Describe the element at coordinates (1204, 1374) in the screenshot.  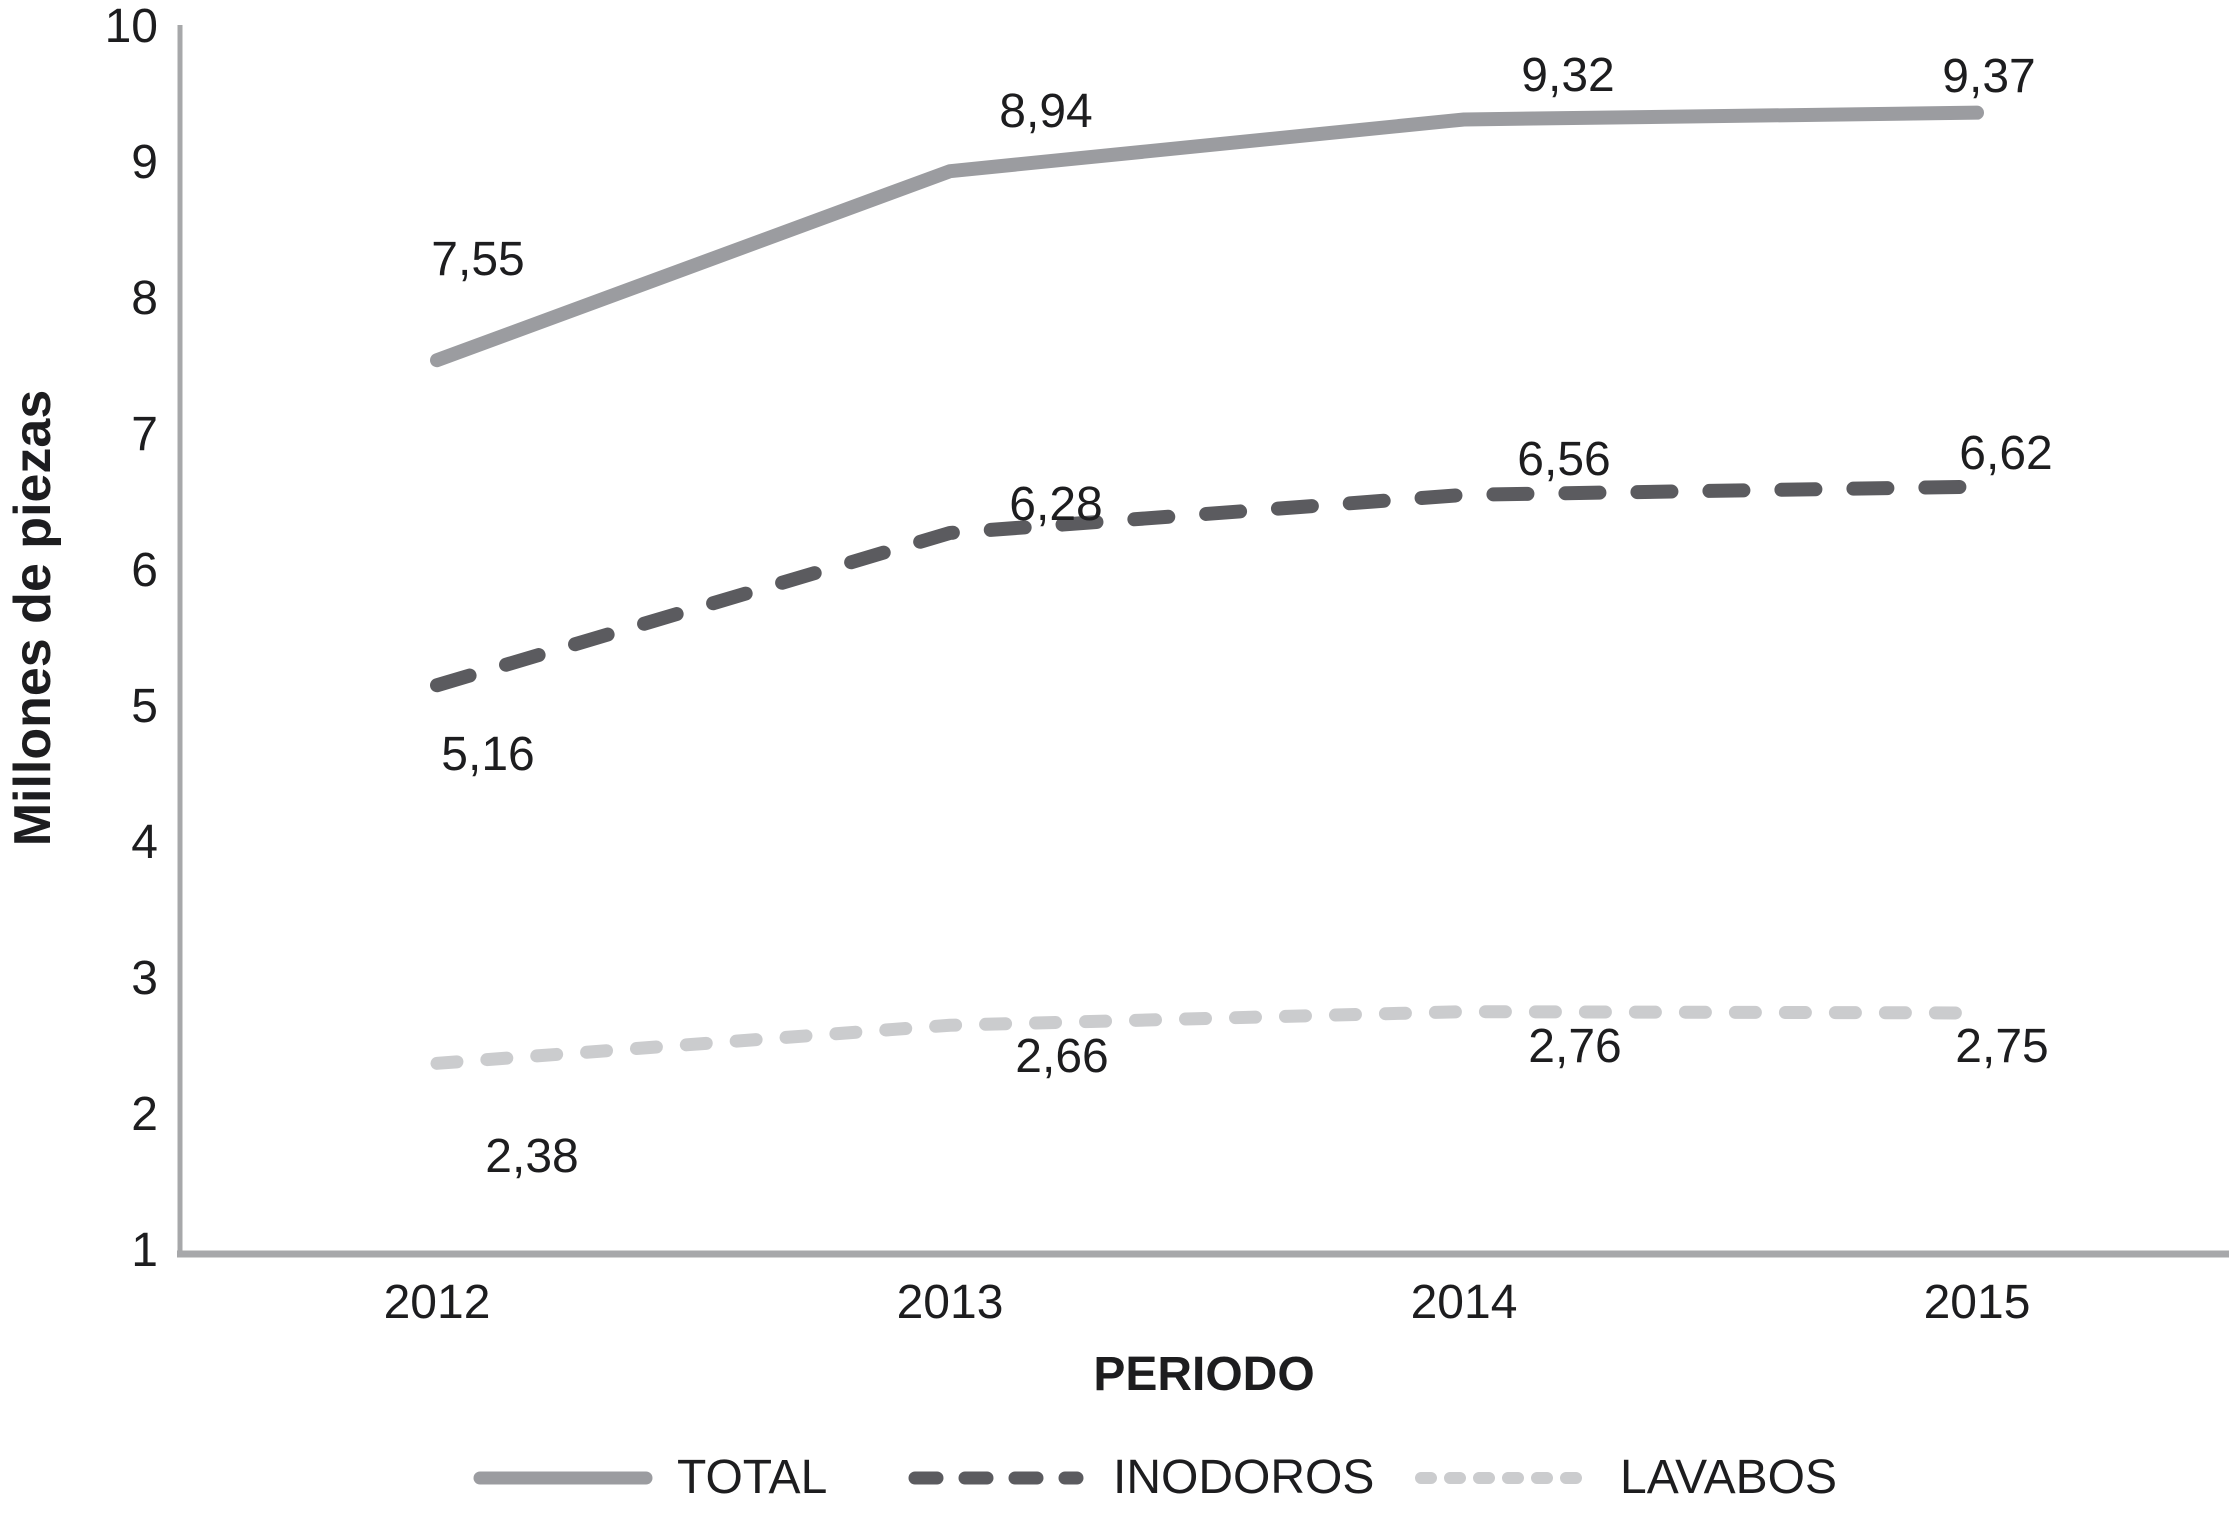
I see `x-axis-title: PERIODO` at that location.